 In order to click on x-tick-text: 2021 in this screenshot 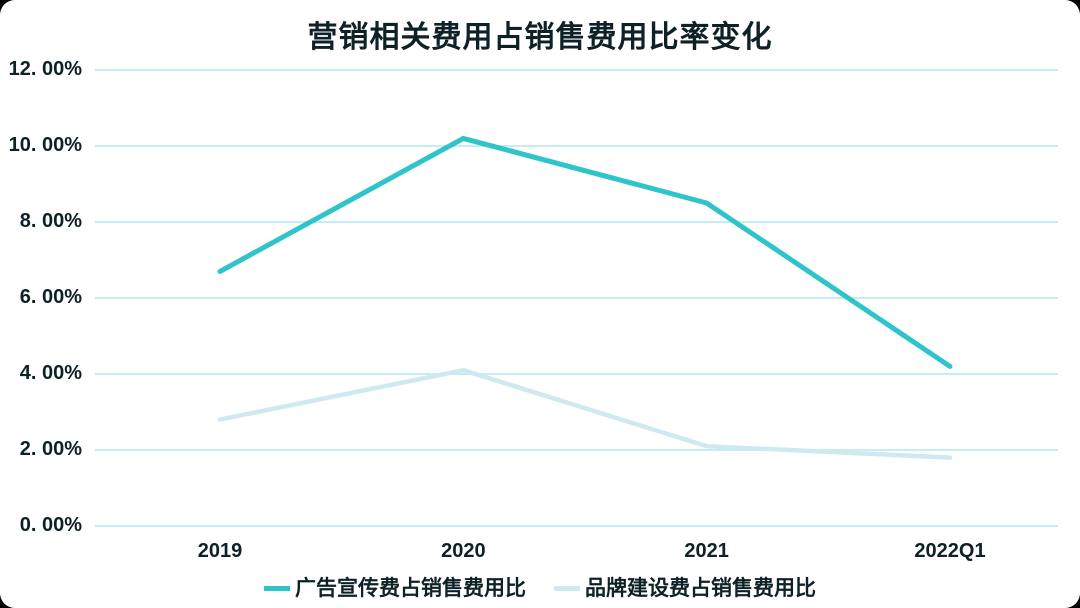, I will do `click(706, 551)`.